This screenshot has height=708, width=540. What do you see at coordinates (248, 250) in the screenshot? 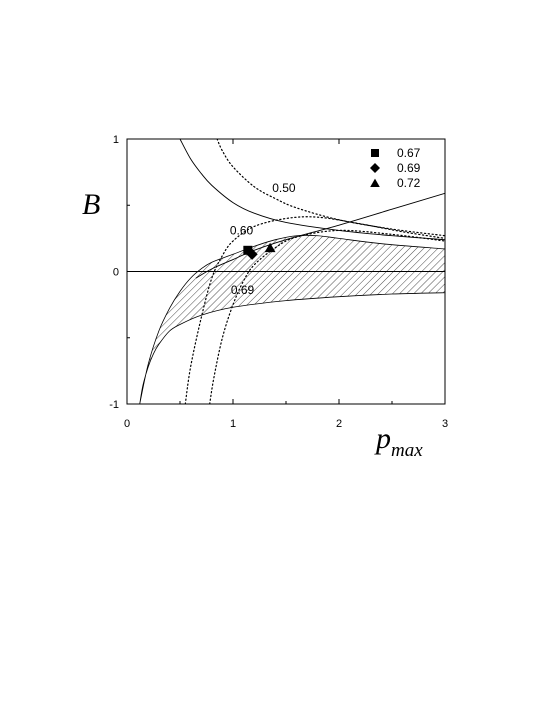
I see `data-point-square` at bounding box center [248, 250].